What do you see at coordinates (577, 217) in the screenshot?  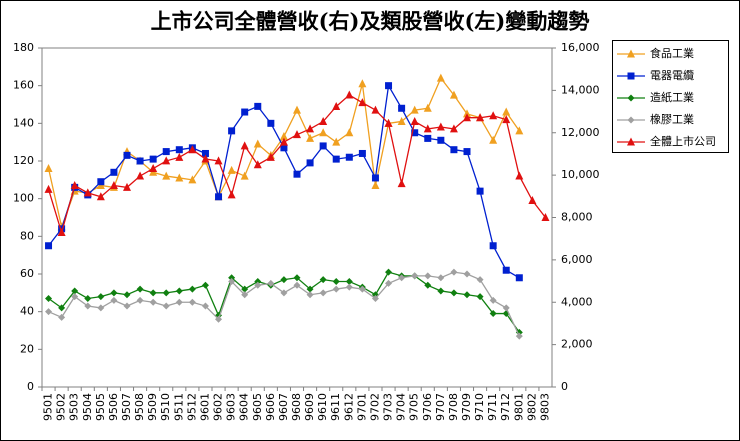 I see `y2-tick-label: 8,000` at bounding box center [577, 217].